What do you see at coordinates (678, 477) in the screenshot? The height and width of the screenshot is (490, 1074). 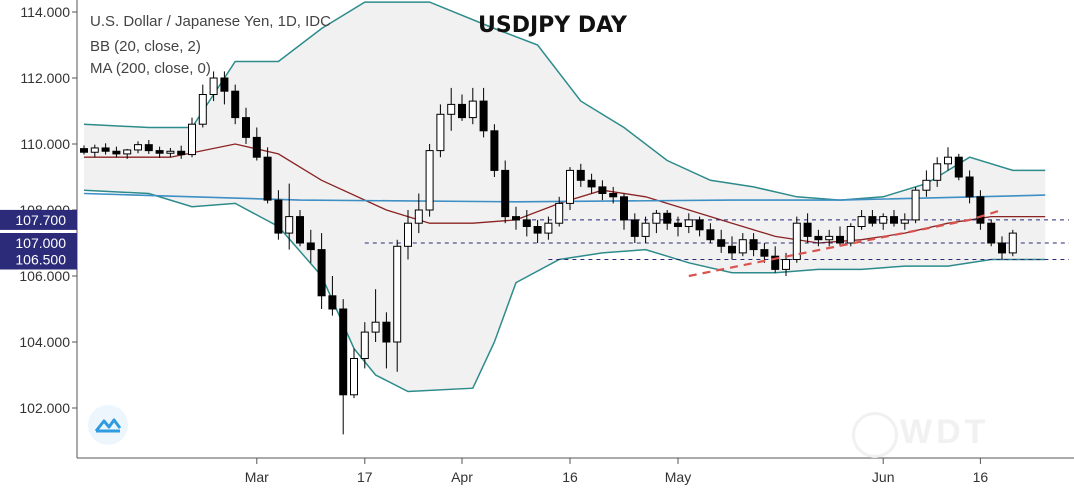 I see `x-tick-label: May` at bounding box center [678, 477].